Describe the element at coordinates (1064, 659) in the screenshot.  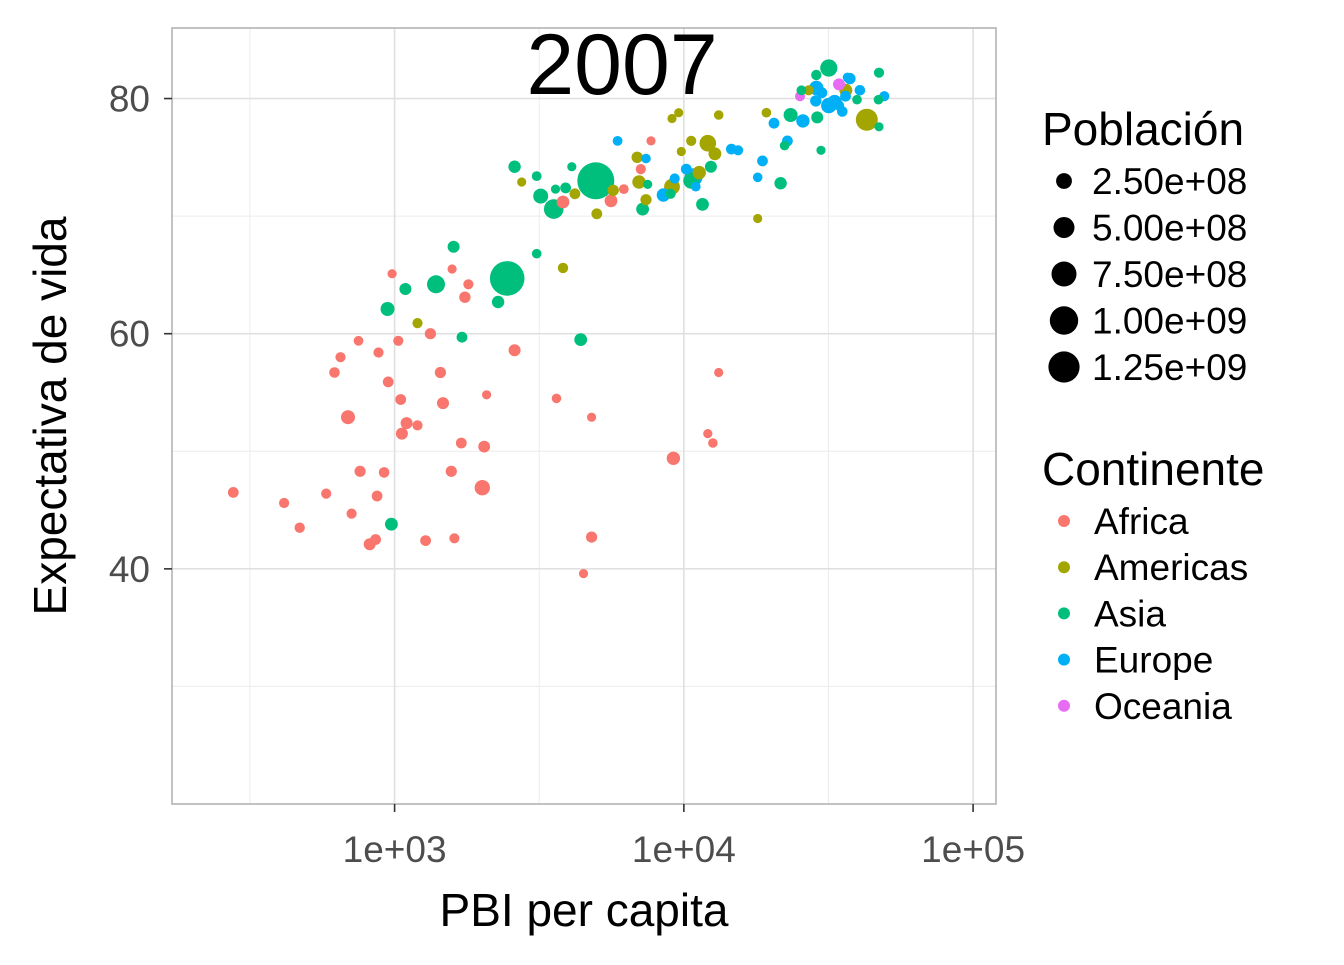
I see `color-legend-key-europe` at that location.